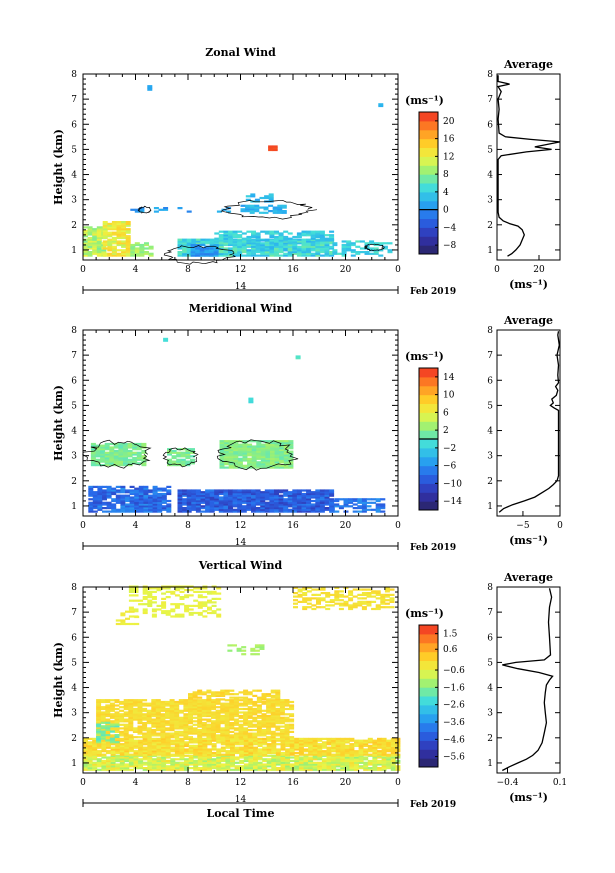 The height and width of the screenshot is (873, 615). I want to click on profile-y-tick-label: 7, so click(490, 356).